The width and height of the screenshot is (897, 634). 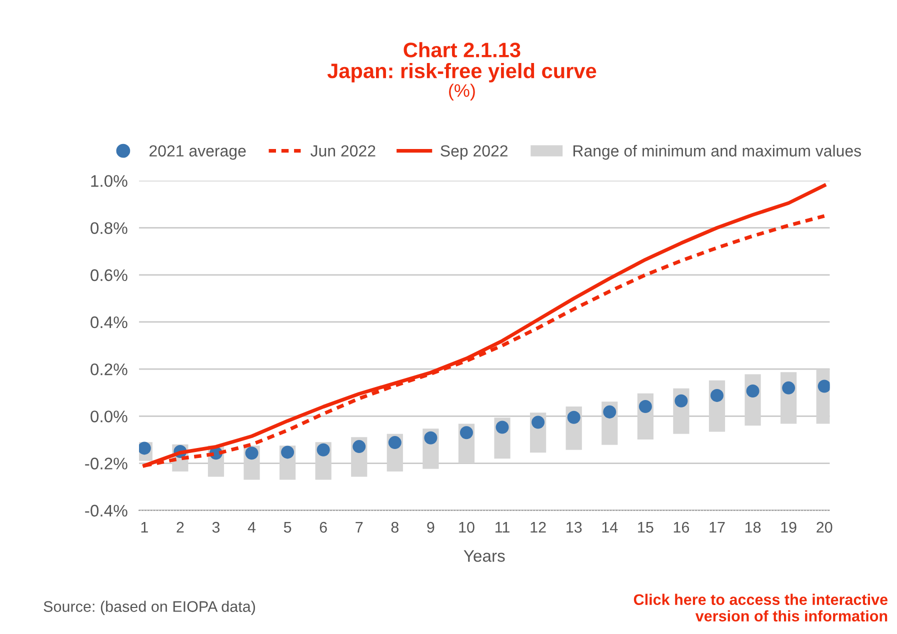 What do you see at coordinates (198, 152) in the screenshot?
I see `legend-label: 2021 average` at bounding box center [198, 152].